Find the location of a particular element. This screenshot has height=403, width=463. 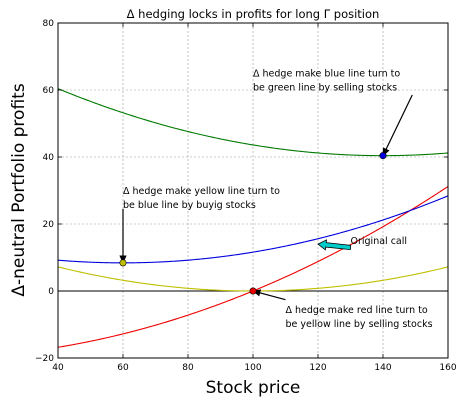

y-tick-label: 60 is located at coordinates (49, 91).